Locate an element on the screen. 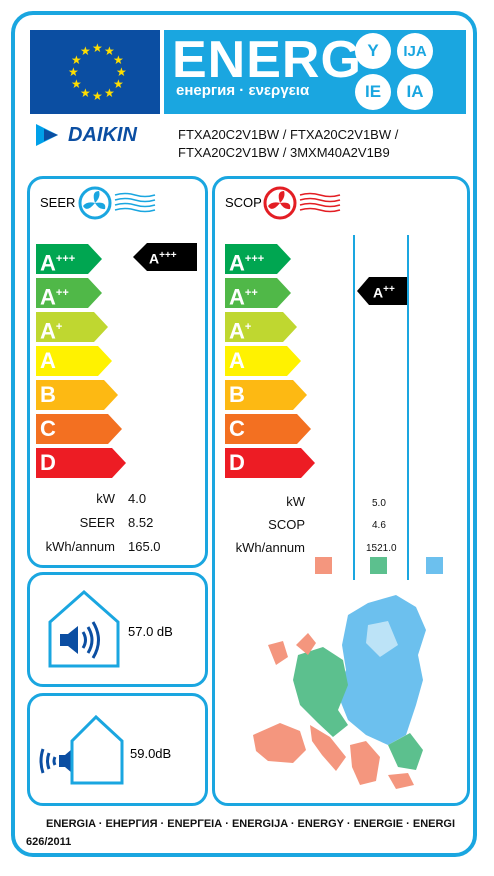 This screenshot has width=494, height=876. cooling-class-label: A+ is located at coordinates (51, 331).